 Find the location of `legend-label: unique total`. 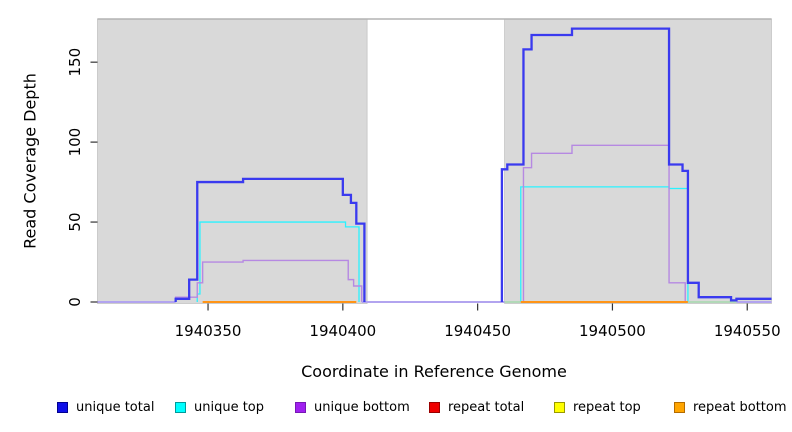

legend-label: unique total is located at coordinates (115, 407).